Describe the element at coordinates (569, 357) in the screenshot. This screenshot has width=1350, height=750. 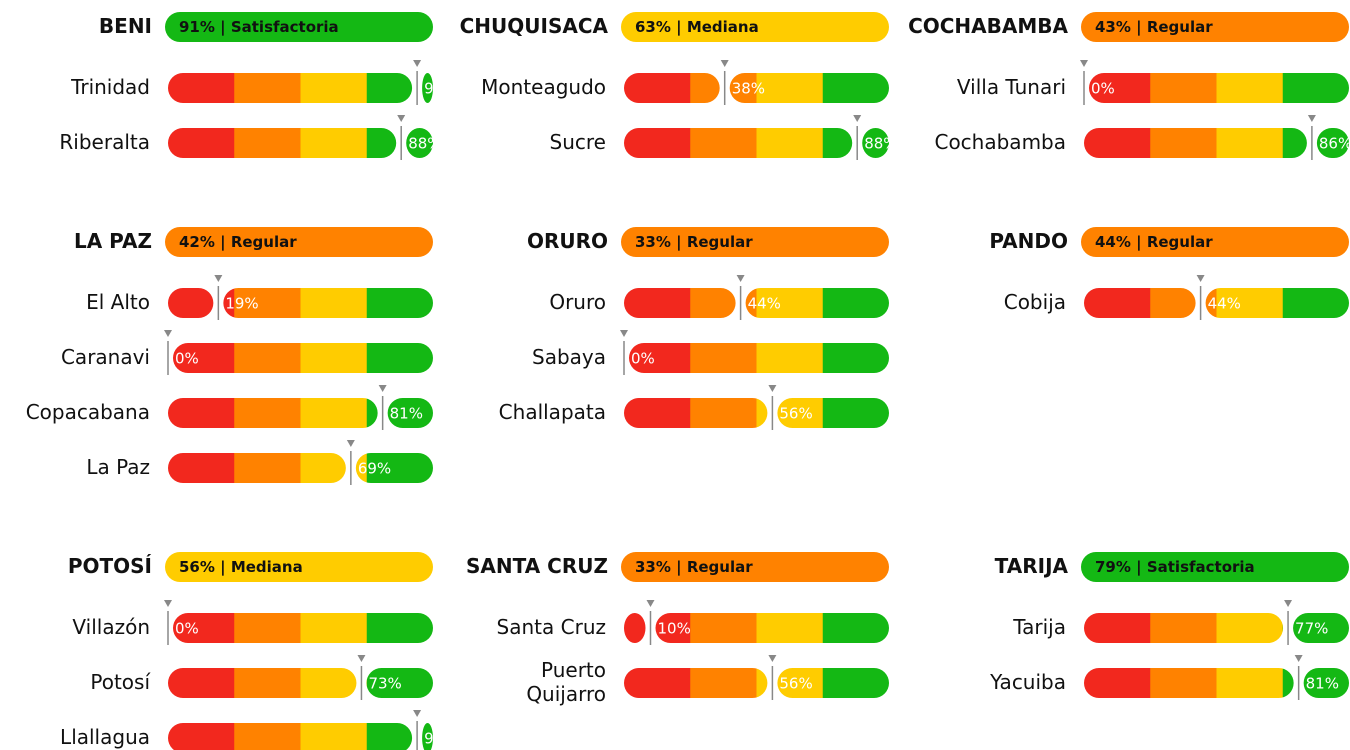
I see `city-label: Sabaya` at that location.